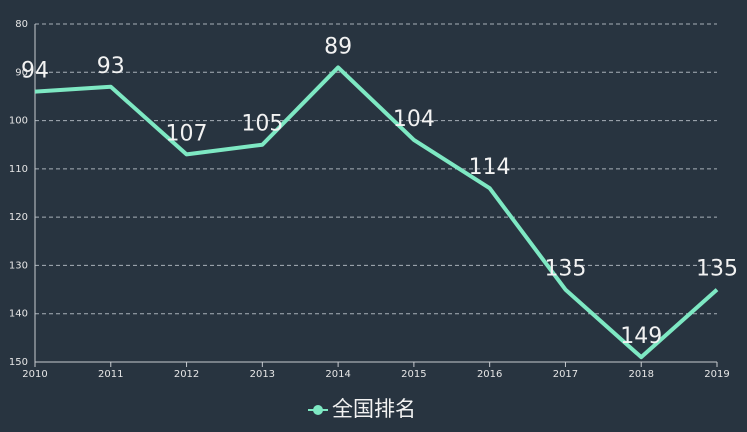 The height and width of the screenshot is (432, 747). What do you see at coordinates (18, 121) in the screenshot?
I see `y-tick-label: 100` at bounding box center [18, 121].